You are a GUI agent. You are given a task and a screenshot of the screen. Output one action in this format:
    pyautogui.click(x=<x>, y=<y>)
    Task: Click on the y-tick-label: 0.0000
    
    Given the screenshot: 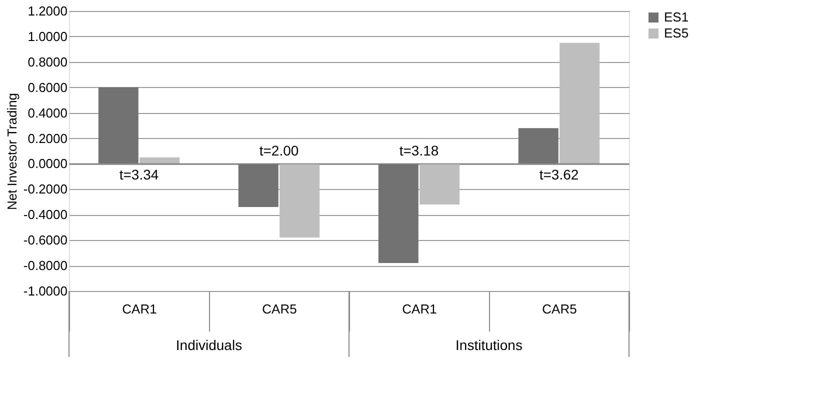 What is the action you would take?
    pyautogui.click(x=48, y=164)
    